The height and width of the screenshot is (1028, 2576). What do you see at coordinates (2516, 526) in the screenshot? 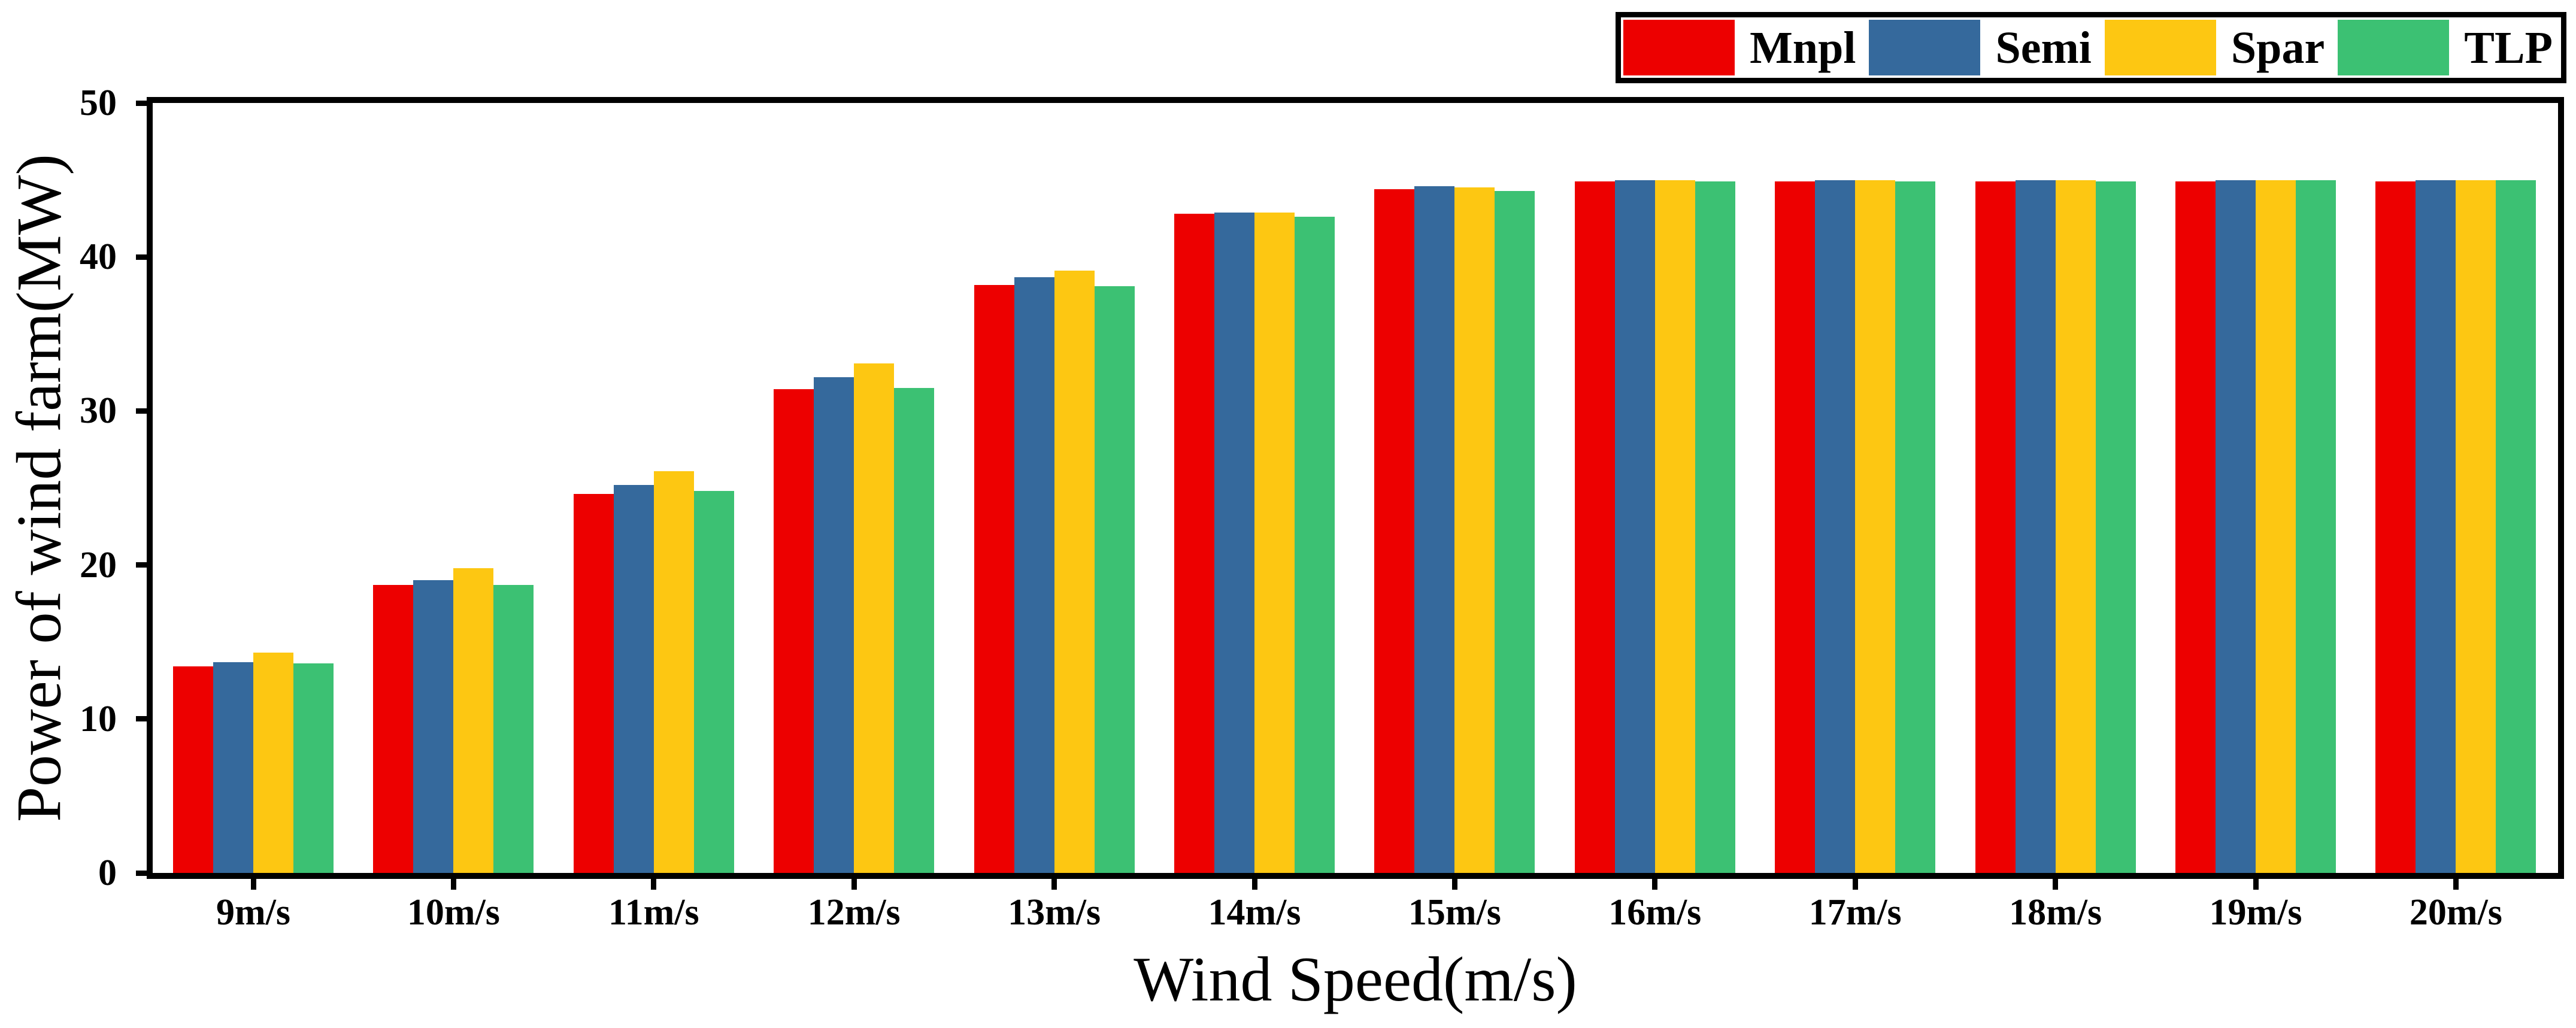
I see `bar-tlp-20ms` at bounding box center [2516, 526].